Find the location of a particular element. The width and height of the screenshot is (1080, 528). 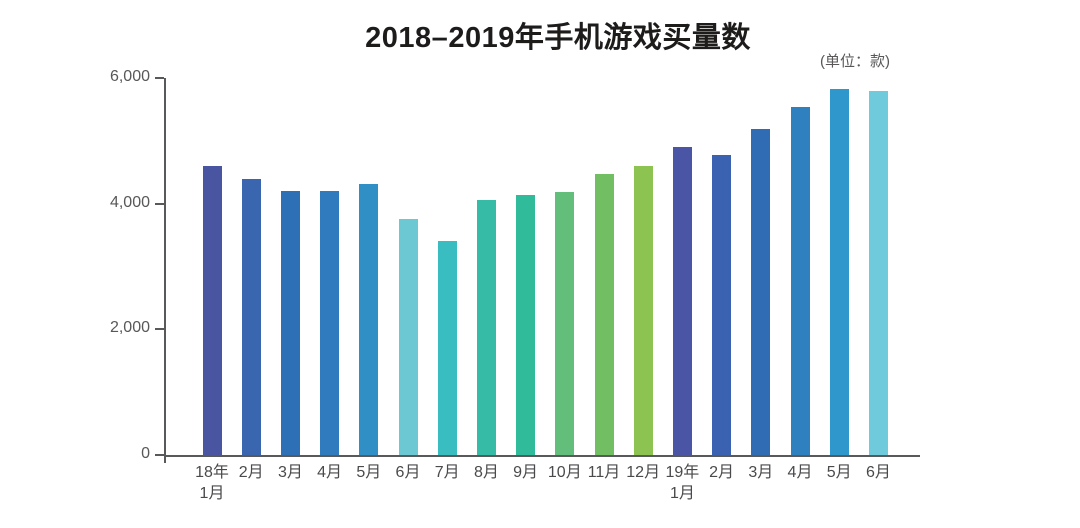

y-tick-label: 2,000 is located at coordinates (129, 328).